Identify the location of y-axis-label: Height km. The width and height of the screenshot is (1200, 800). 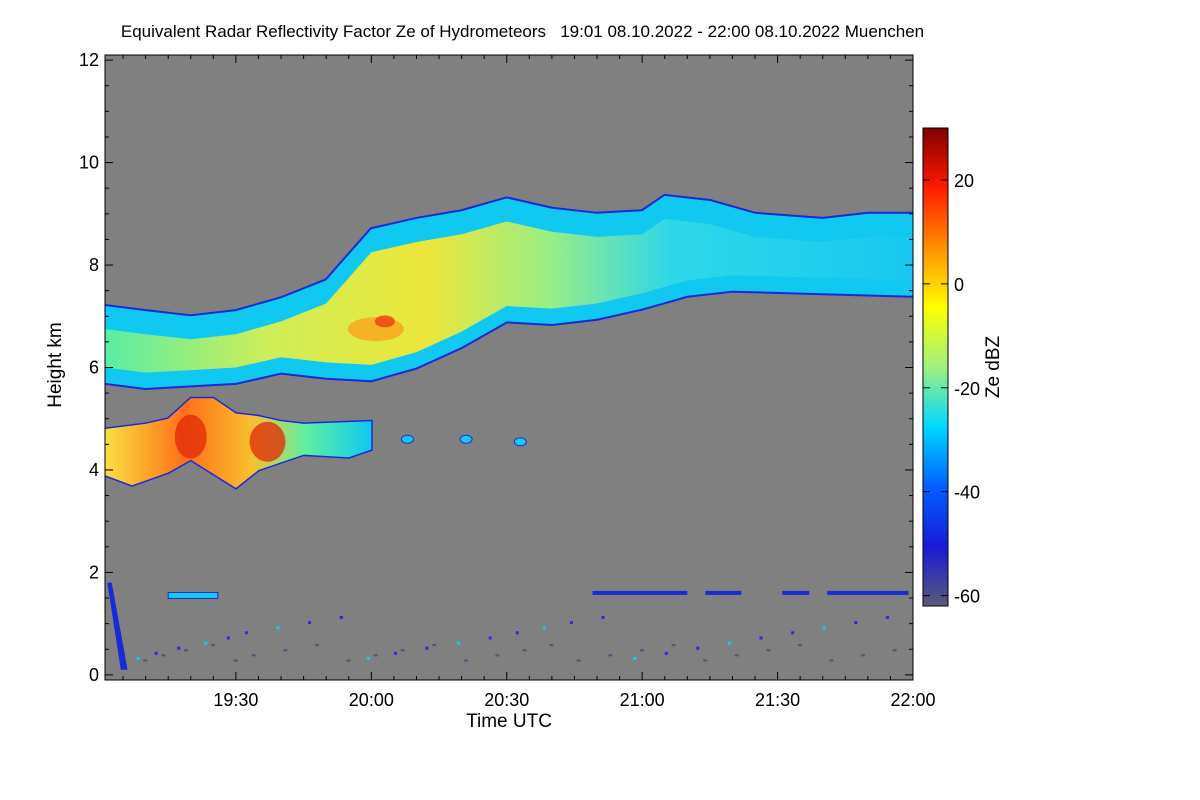
(55, 365).